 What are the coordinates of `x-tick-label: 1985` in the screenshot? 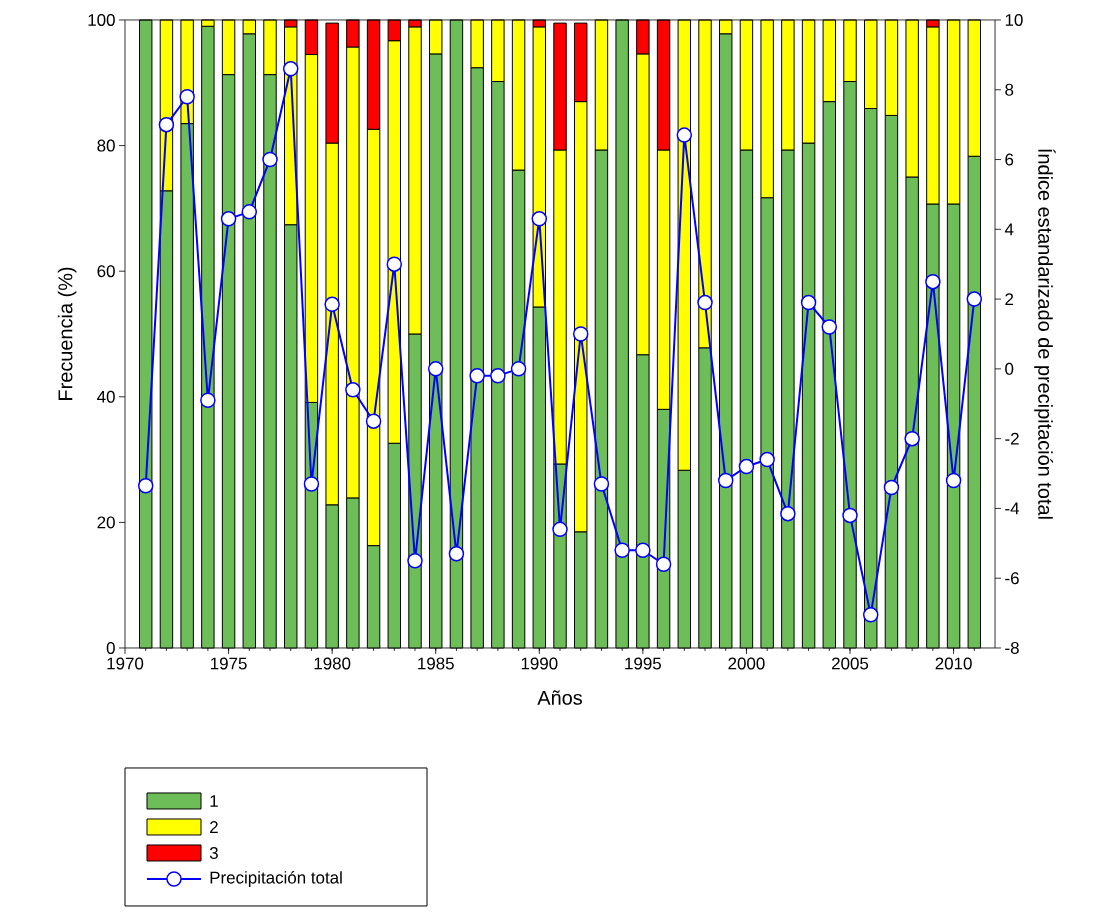 It's located at (436, 663).